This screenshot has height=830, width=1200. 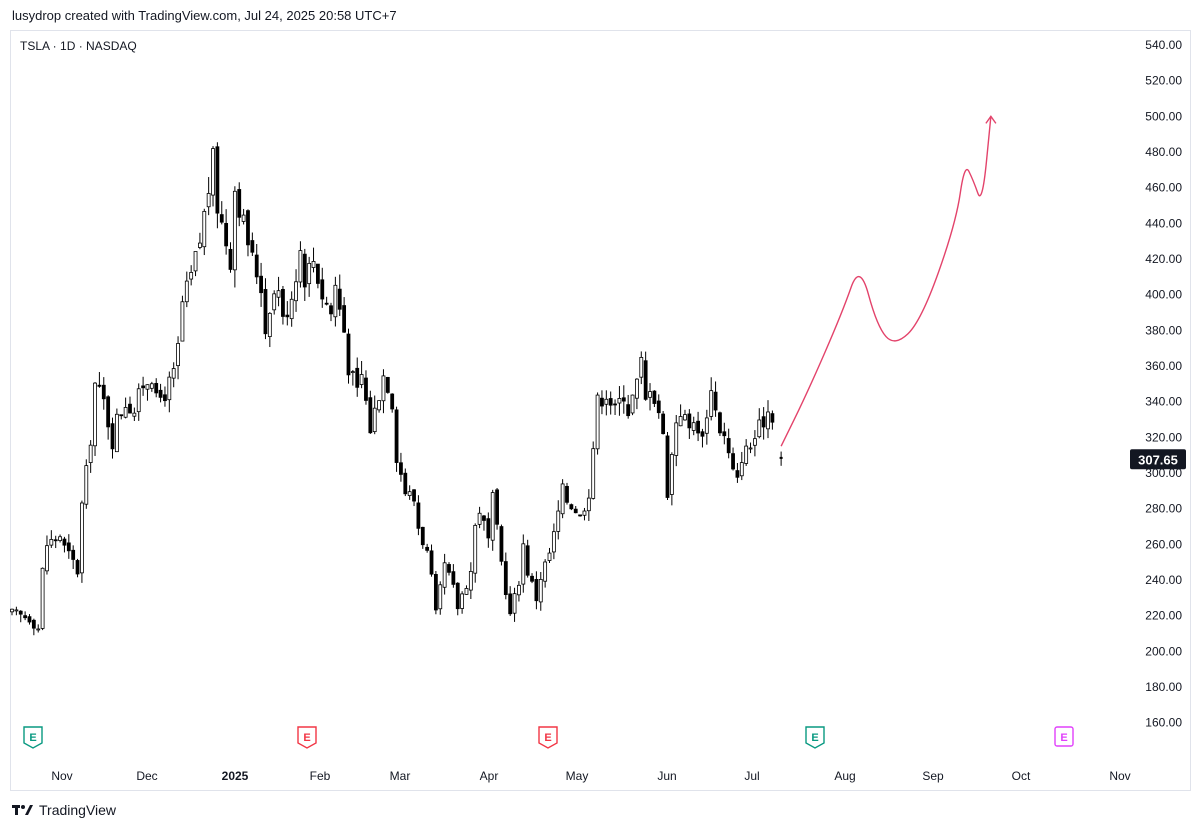 I want to click on y-tick-label: 380.00, so click(x=1163, y=330).